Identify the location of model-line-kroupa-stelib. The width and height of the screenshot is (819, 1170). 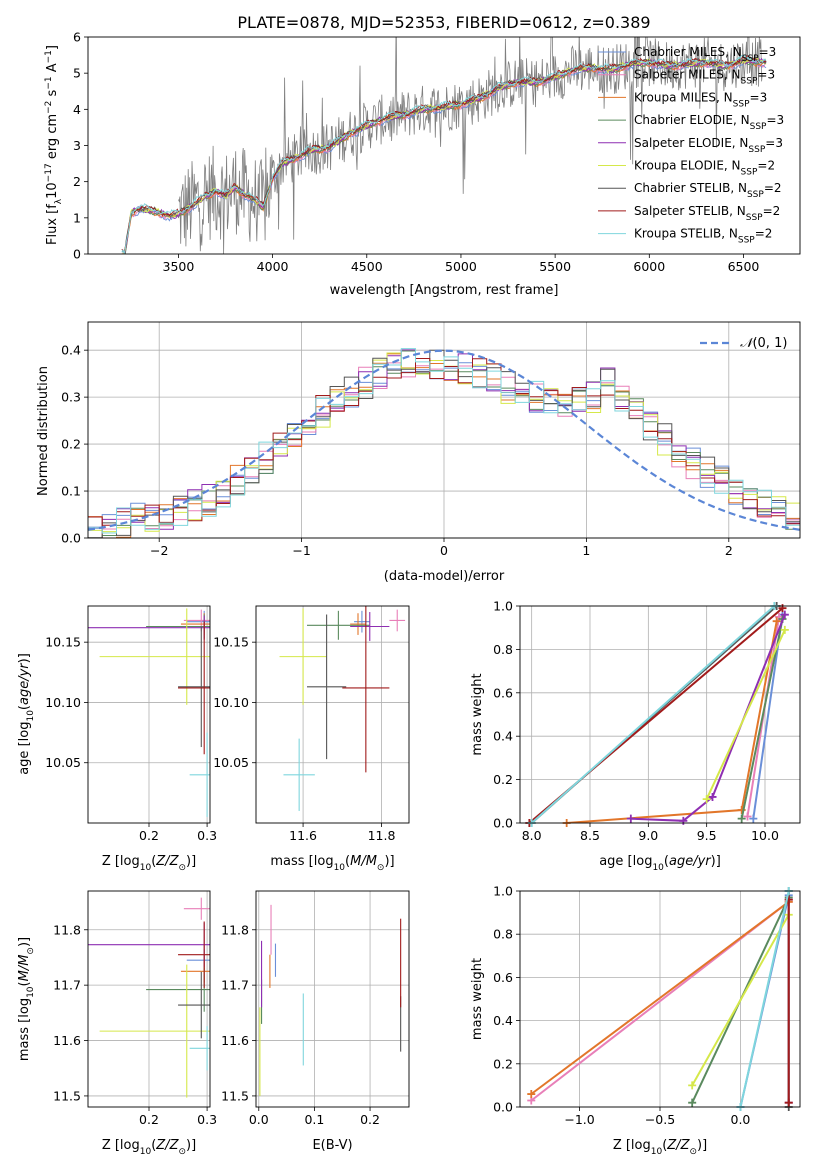
(444, 154).